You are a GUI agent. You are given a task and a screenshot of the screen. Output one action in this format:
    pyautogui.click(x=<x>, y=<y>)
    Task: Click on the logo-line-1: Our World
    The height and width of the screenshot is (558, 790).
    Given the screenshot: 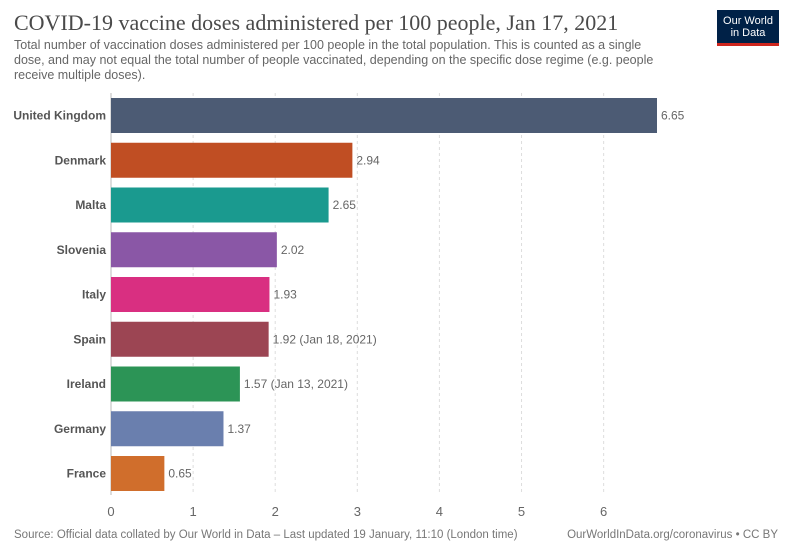 What is the action you would take?
    pyautogui.click(x=748, y=21)
    